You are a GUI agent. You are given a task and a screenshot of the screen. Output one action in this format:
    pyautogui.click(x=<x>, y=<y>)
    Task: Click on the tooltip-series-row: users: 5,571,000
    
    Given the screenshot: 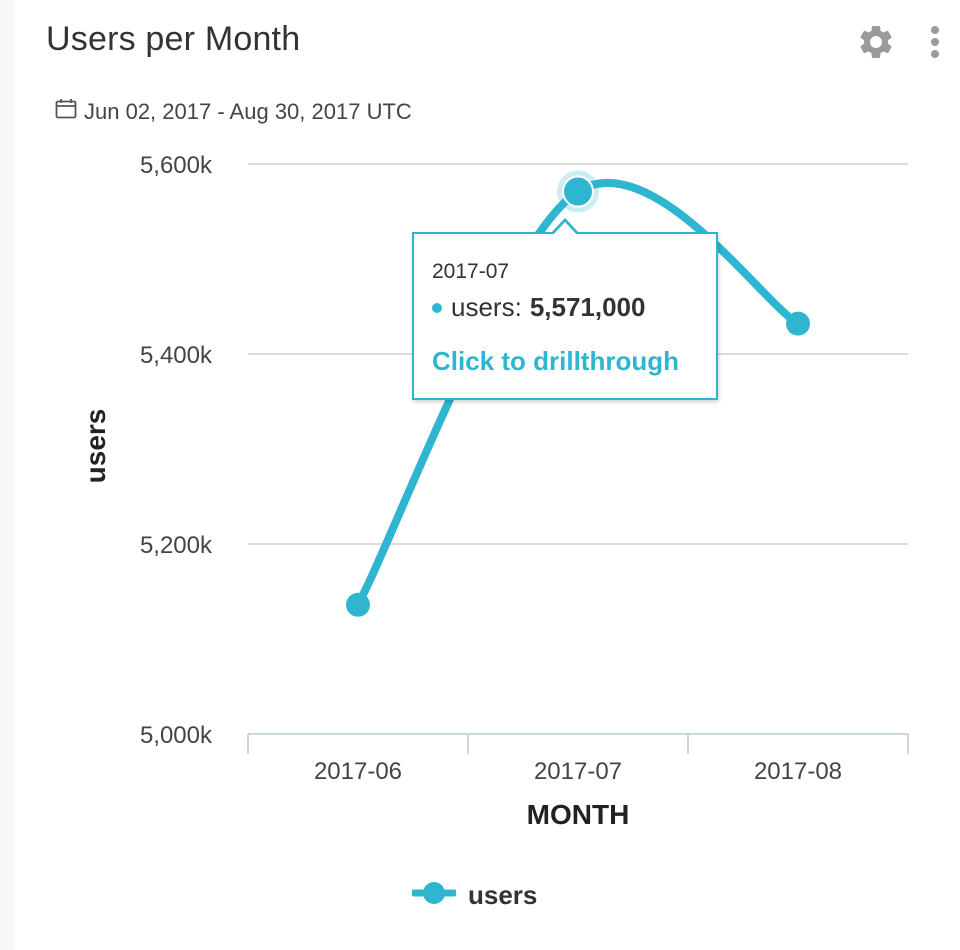 What is the action you would take?
    pyautogui.click(x=538, y=307)
    